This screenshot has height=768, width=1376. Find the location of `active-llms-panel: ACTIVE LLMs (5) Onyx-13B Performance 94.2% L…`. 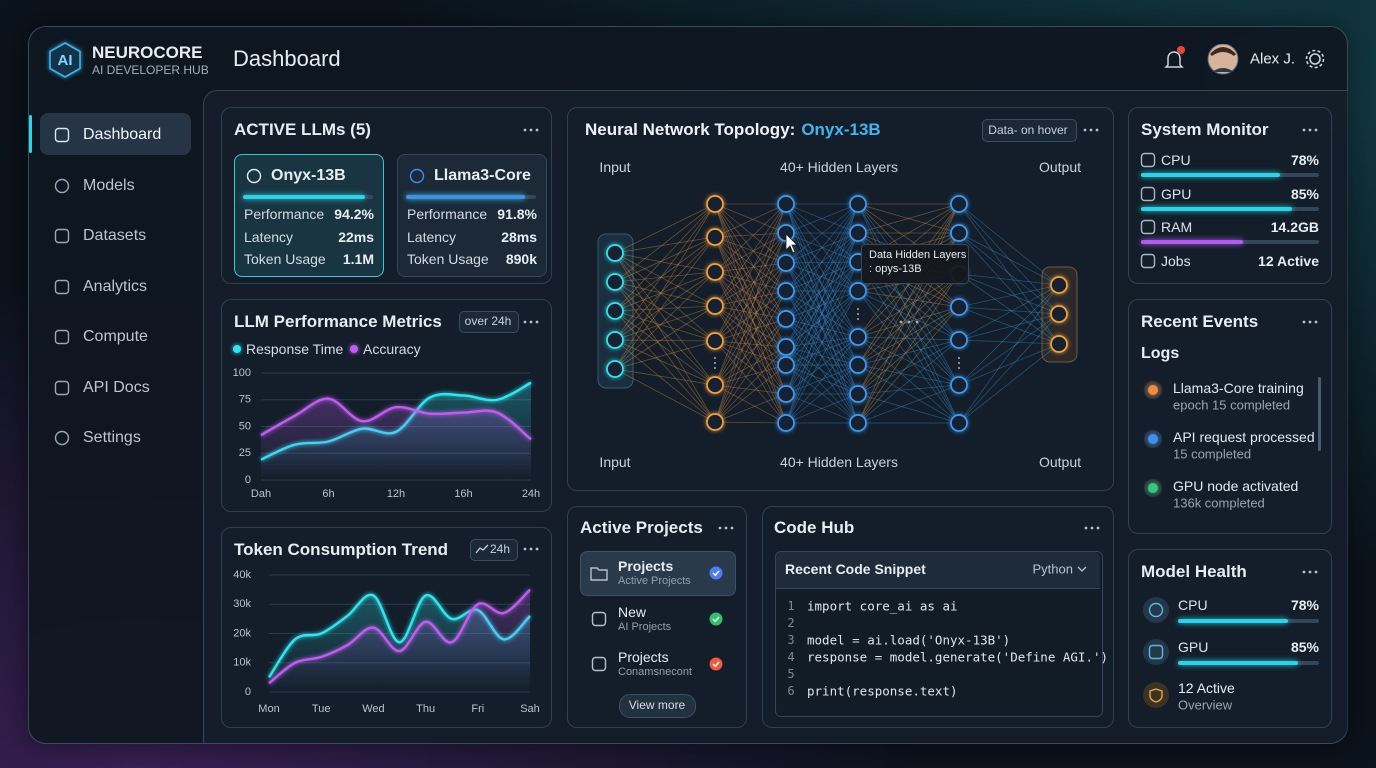

active-llms-panel: ACTIVE LLMs (5) Onyx-13B Performance 94.2% L… is located at coordinates (386, 195).